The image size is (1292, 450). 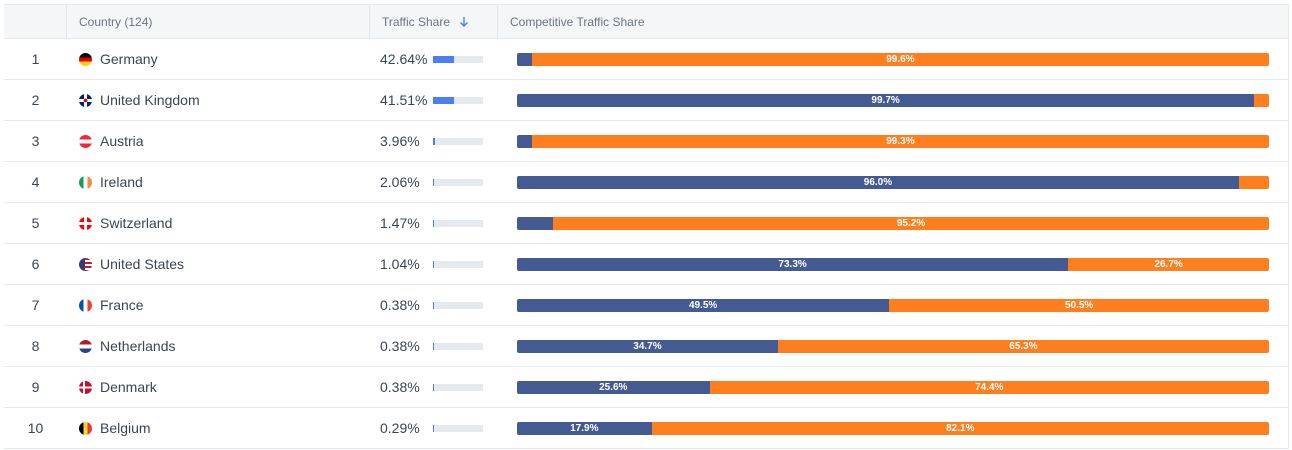 What do you see at coordinates (900, 141) in the screenshot?
I see `competitor-segment: 99.3%` at bounding box center [900, 141].